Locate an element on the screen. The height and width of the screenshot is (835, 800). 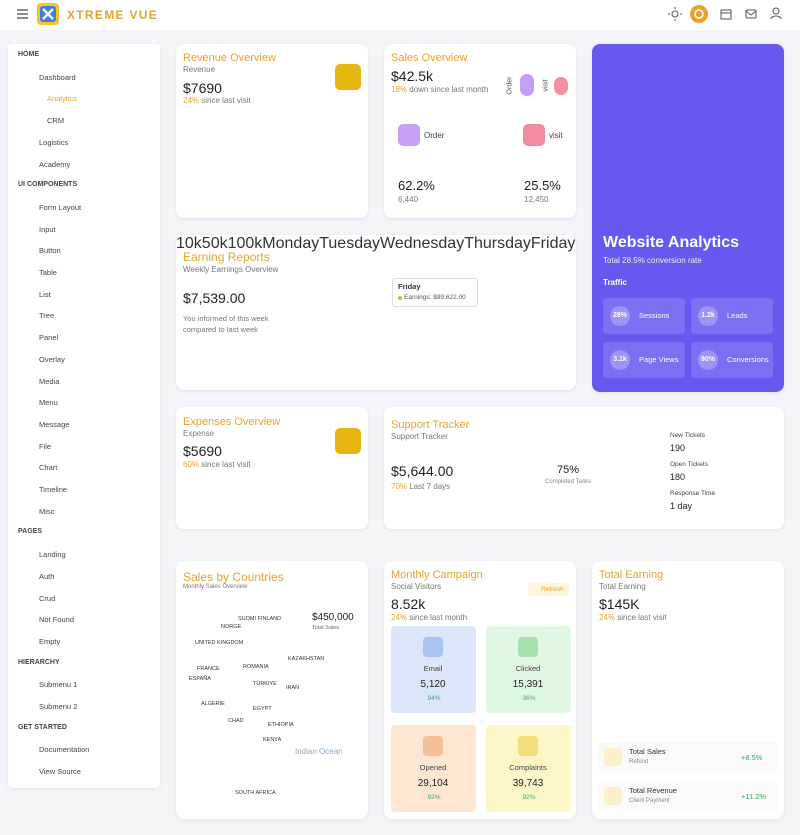
icon-box is located at coordinates (348, 77).